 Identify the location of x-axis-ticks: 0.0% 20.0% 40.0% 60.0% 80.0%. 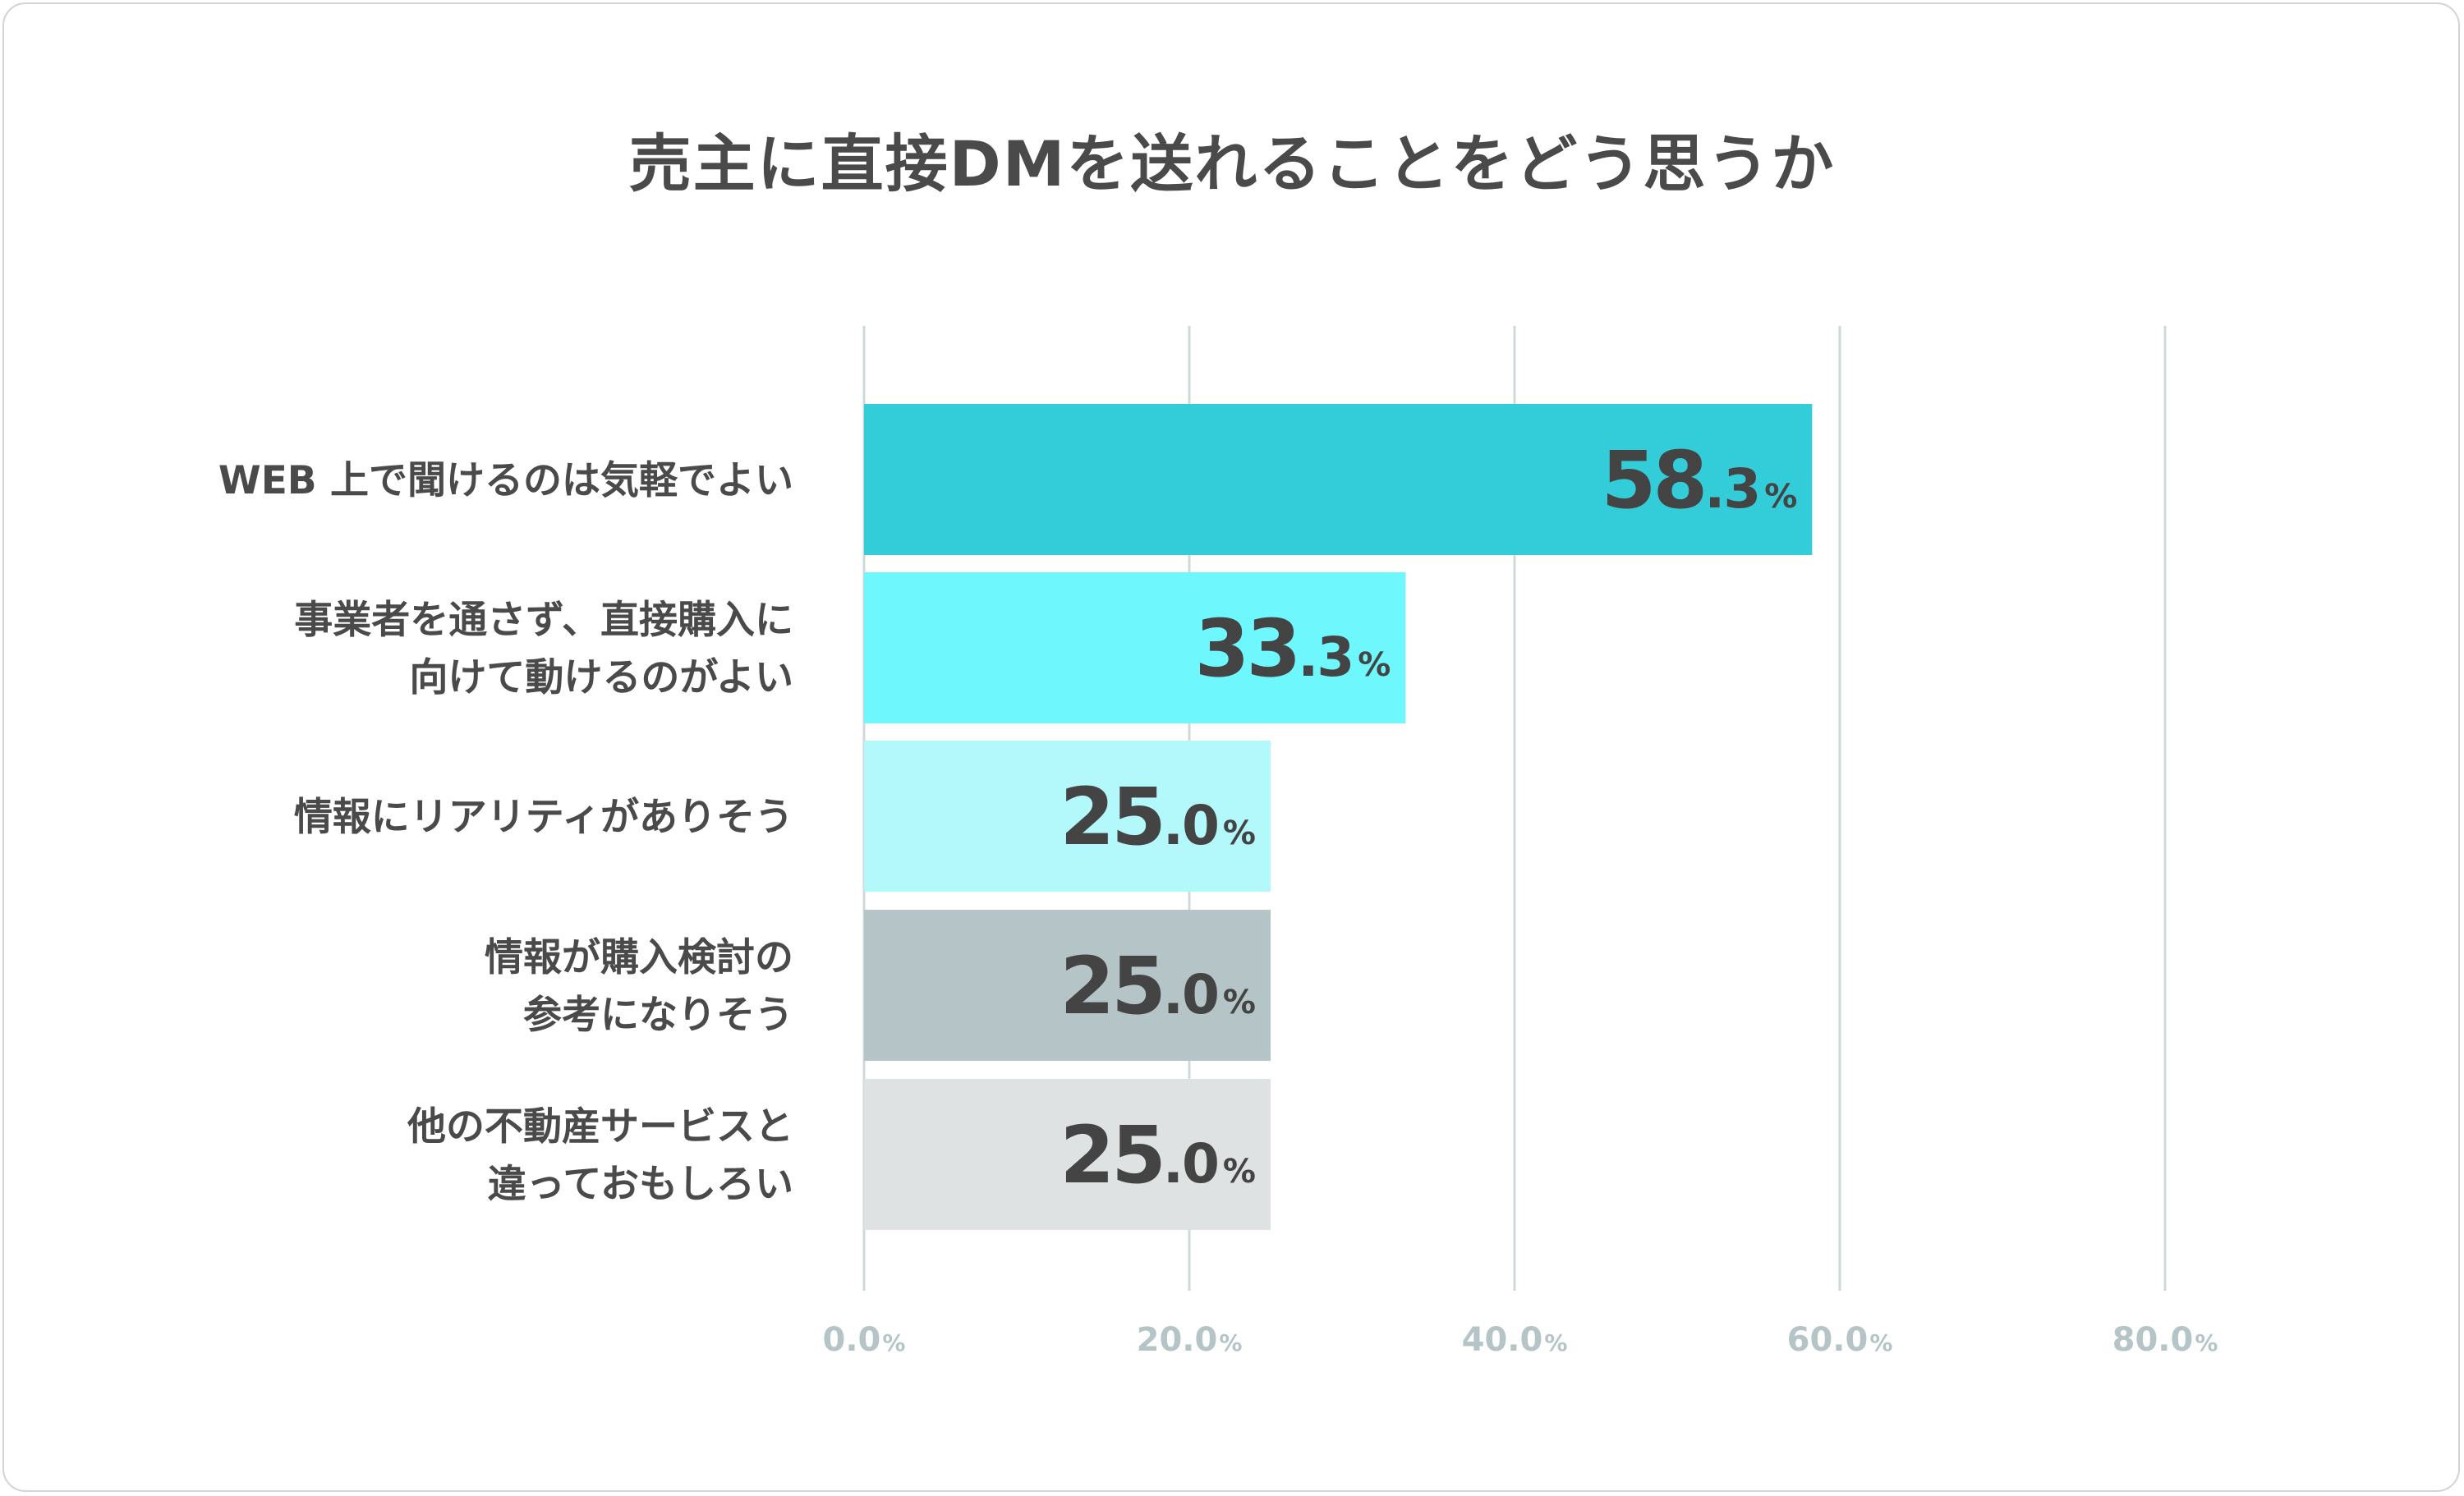
(1520, 1340).